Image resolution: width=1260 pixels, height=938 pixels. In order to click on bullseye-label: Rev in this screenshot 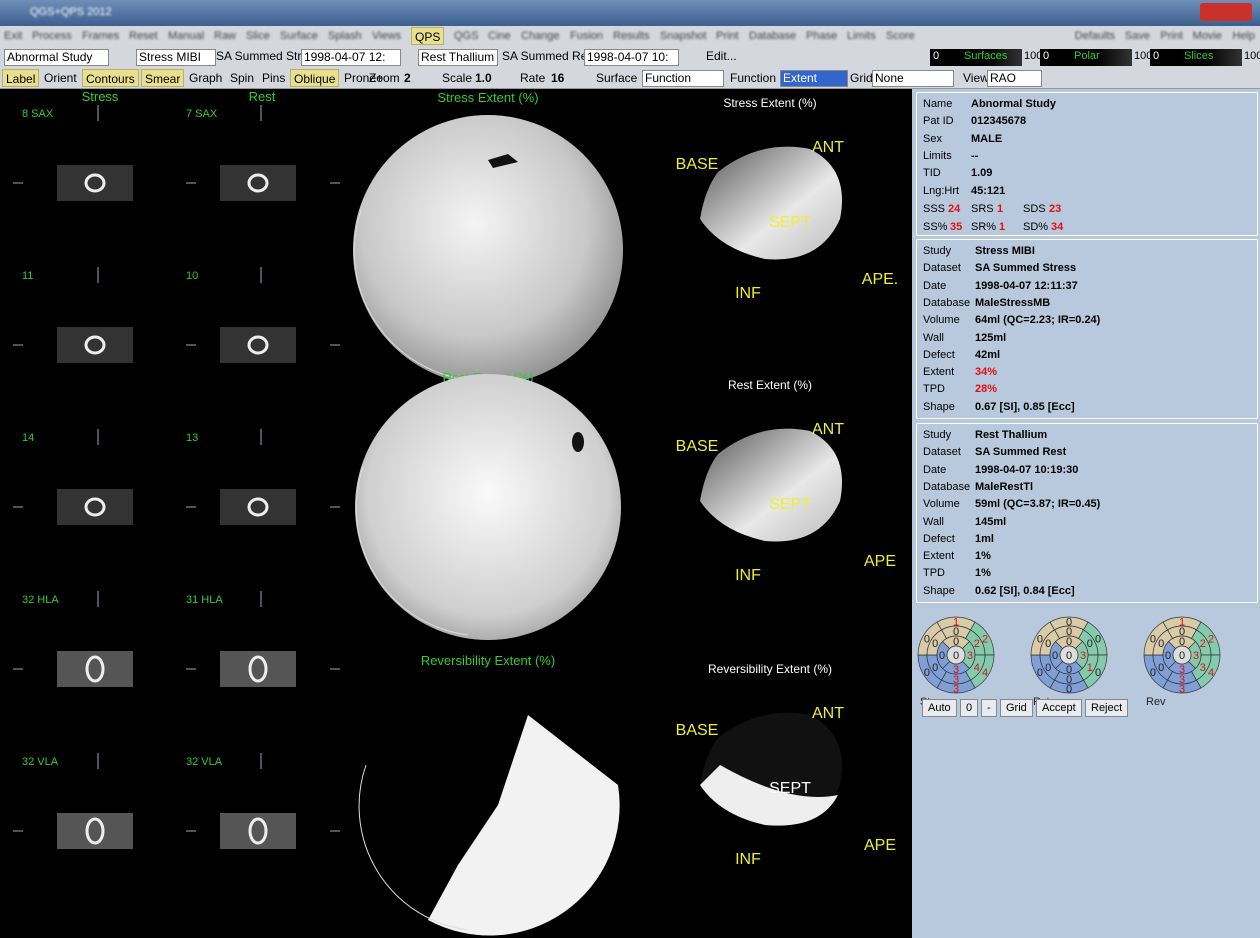, I will do `click(1156, 702)`.